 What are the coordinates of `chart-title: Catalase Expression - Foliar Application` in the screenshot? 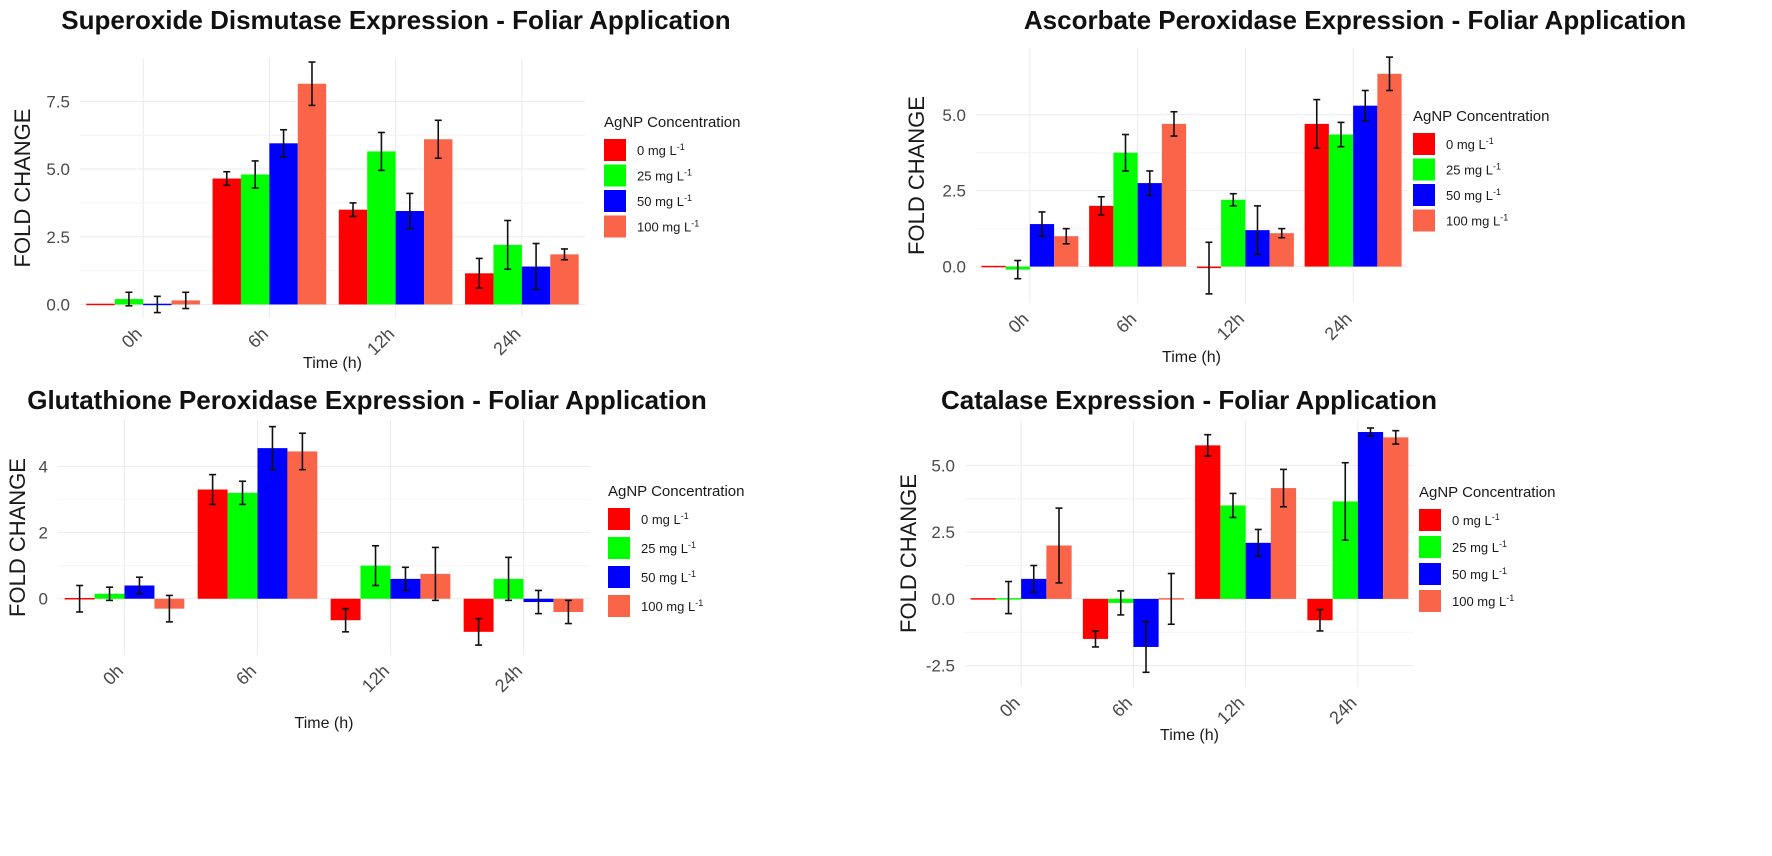 It's located at (1189, 400).